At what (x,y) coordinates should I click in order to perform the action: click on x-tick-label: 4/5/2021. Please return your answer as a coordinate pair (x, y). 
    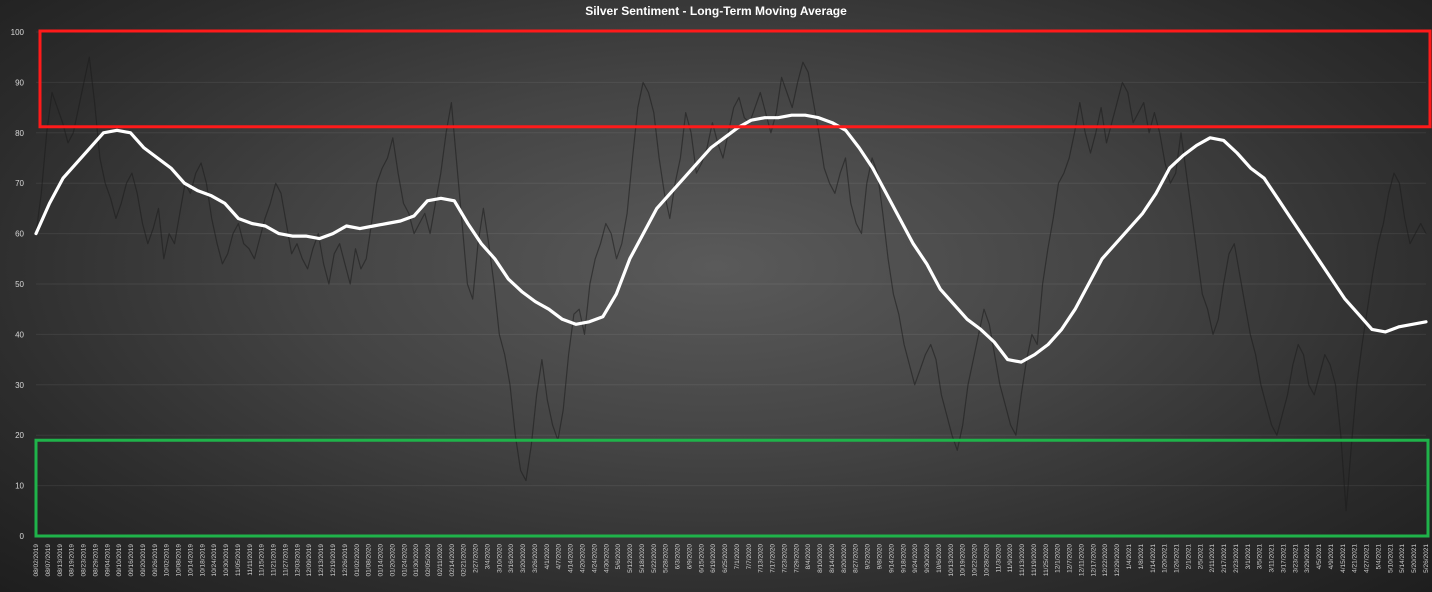
    Looking at the image, I should click on (1319, 557).